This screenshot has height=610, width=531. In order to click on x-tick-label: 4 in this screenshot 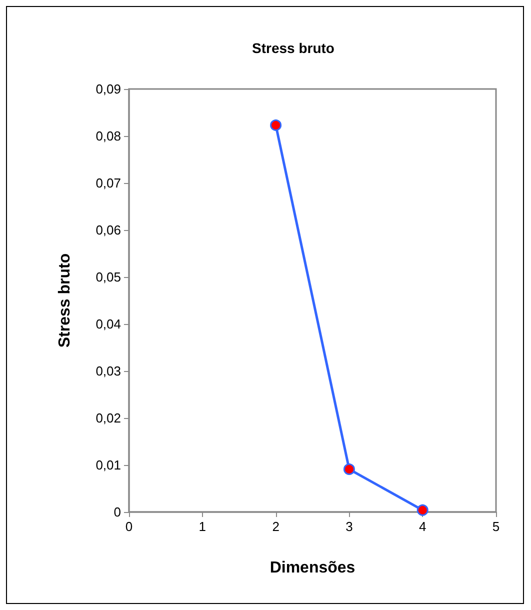, I will do `click(422, 526)`.